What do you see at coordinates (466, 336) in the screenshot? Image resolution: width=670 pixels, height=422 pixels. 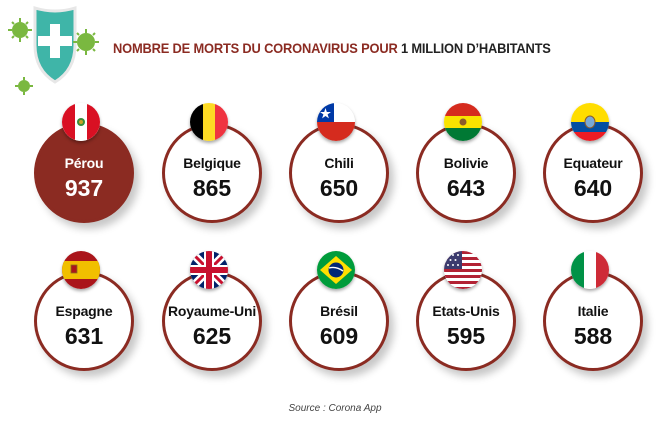 I see `death-count: 595` at bounding box center [466, 336].